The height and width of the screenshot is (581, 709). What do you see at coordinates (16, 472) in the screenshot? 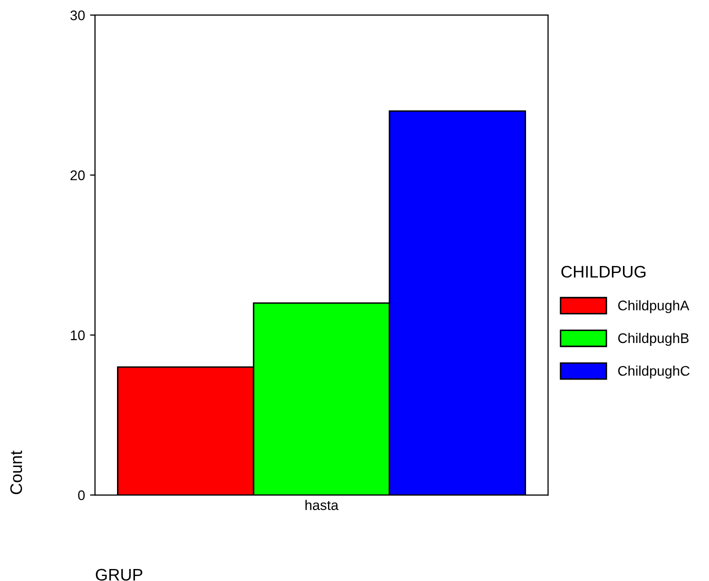
I see `y-axis-title: Count` at bounding box center [16, 472].